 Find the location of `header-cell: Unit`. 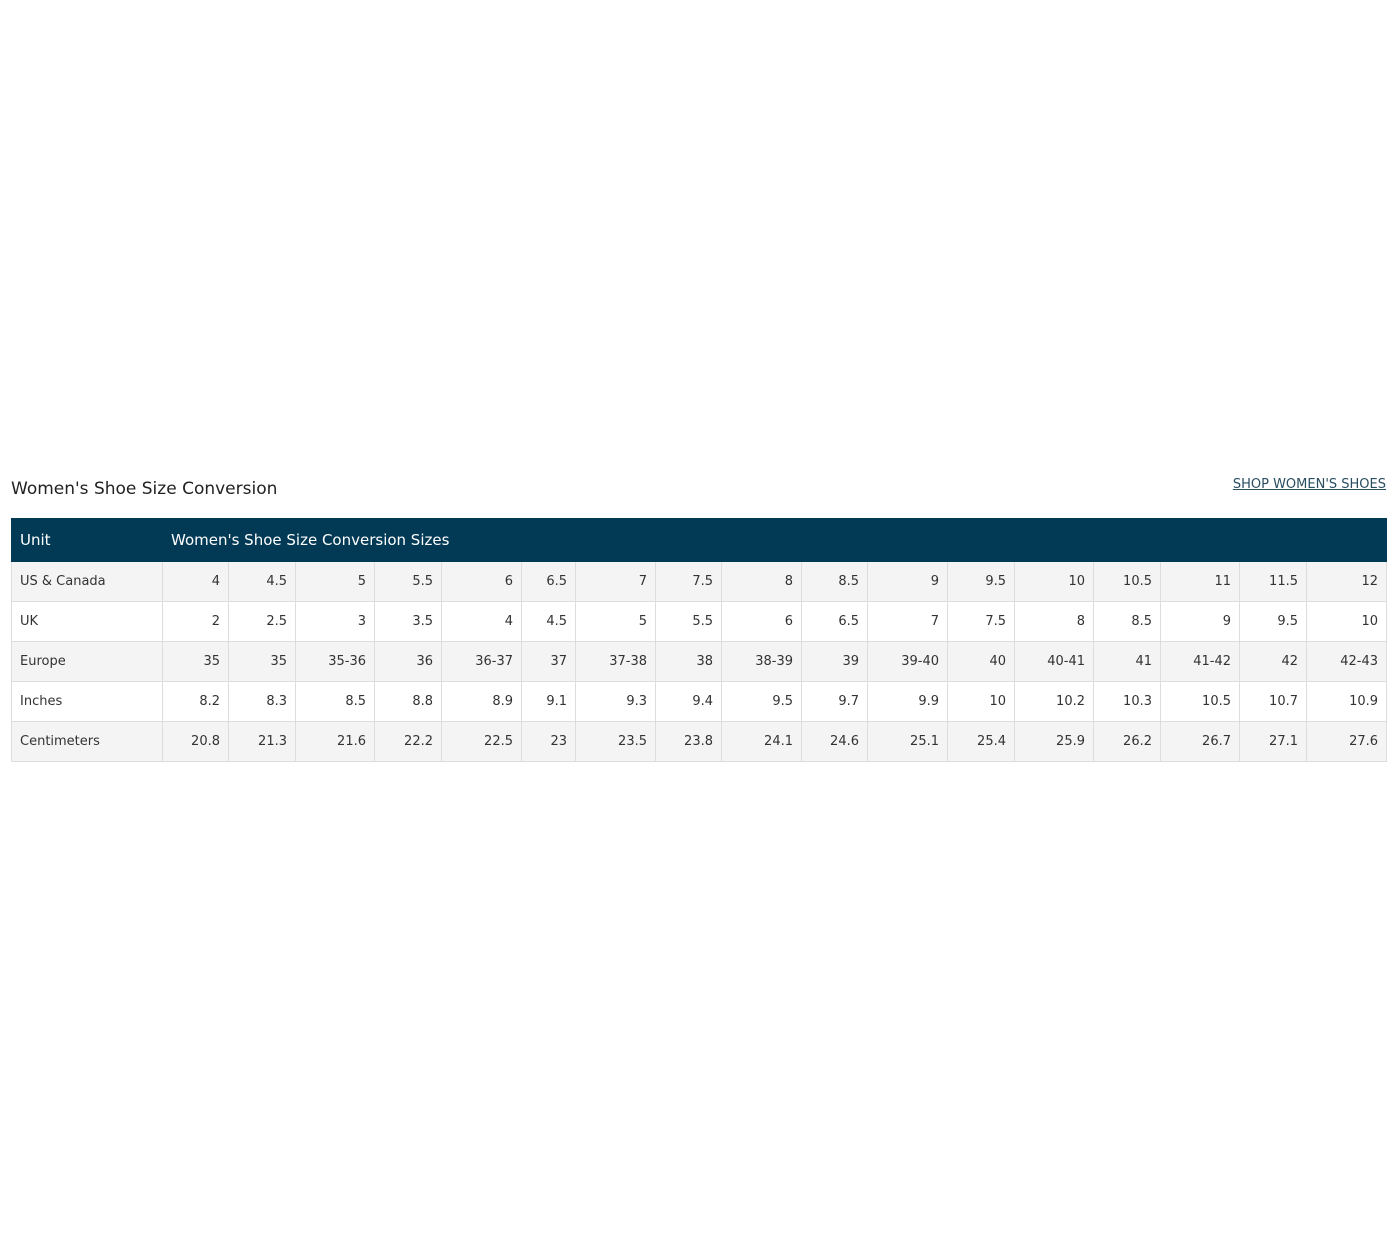

header-cell: Unit is located at coordinates (87, 540).